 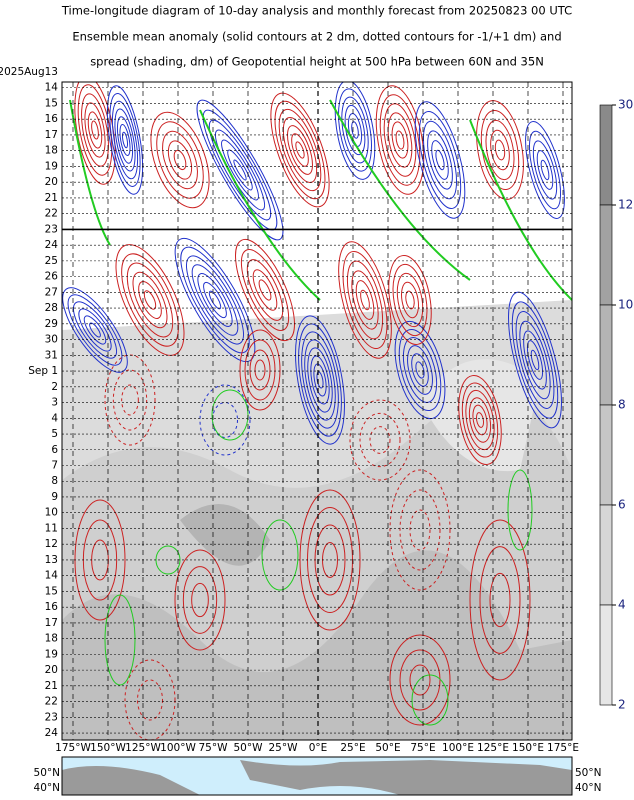 I want to click on date-label: 17, so click(x=51, y=135).